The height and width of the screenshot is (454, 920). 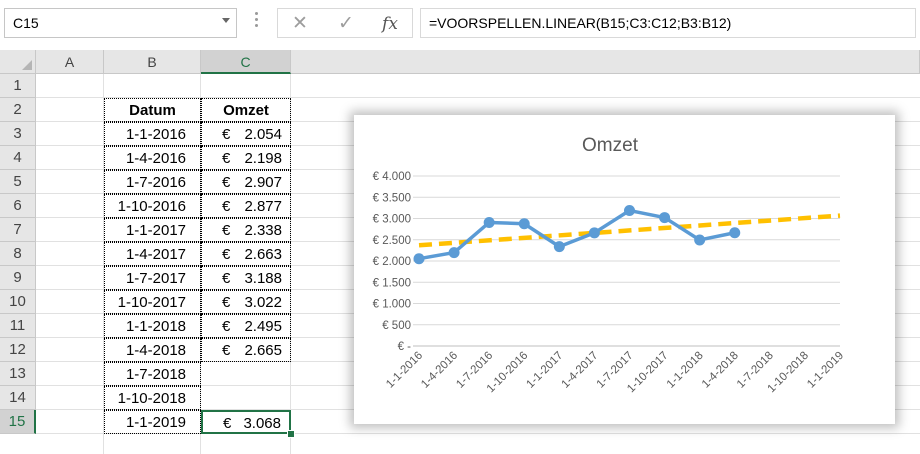 I want to click on cell-revenue: €2.198, so click(x=246, y=158).